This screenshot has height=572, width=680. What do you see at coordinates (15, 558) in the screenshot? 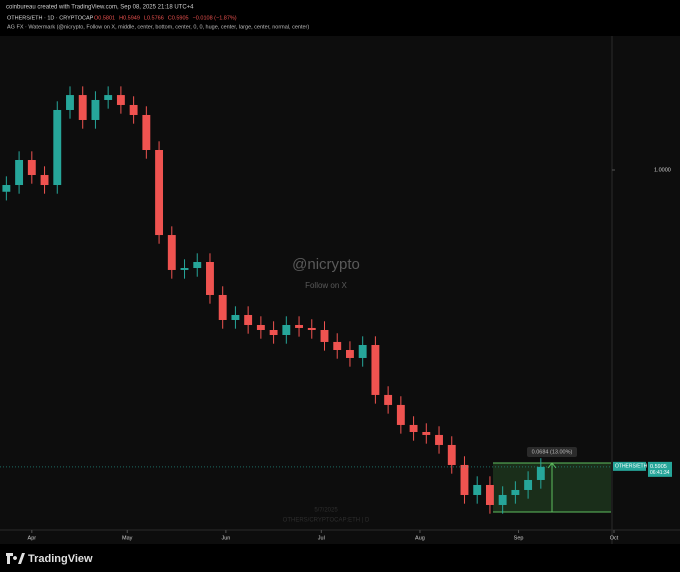
I see `brand-logo` at bounding box center [15, 558].